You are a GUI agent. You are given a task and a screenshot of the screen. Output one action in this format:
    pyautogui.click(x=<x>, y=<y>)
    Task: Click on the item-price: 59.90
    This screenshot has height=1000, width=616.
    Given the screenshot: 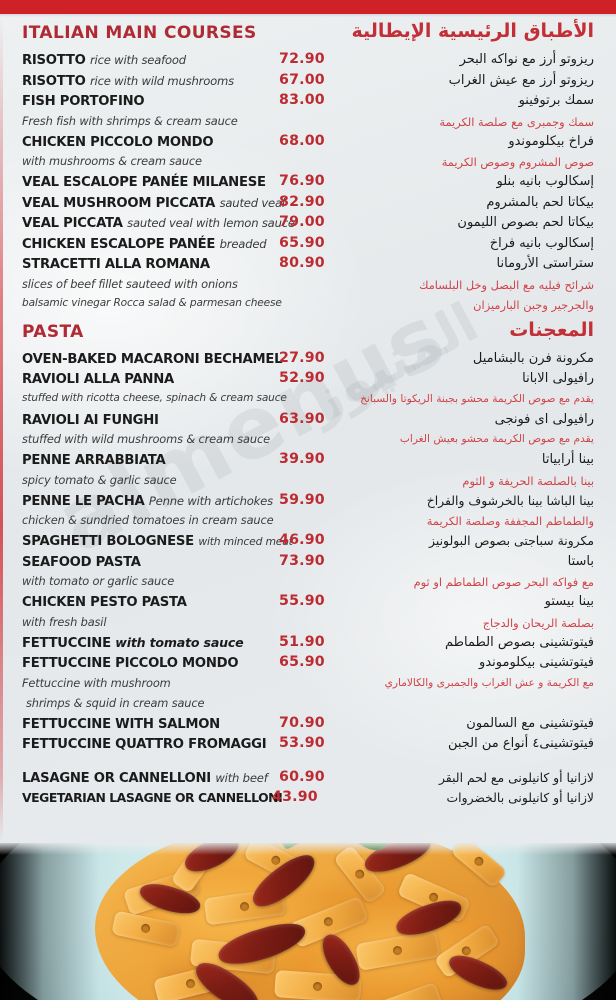 What is the action you would take?
    pyautogui.click(x=302, y=499)
    